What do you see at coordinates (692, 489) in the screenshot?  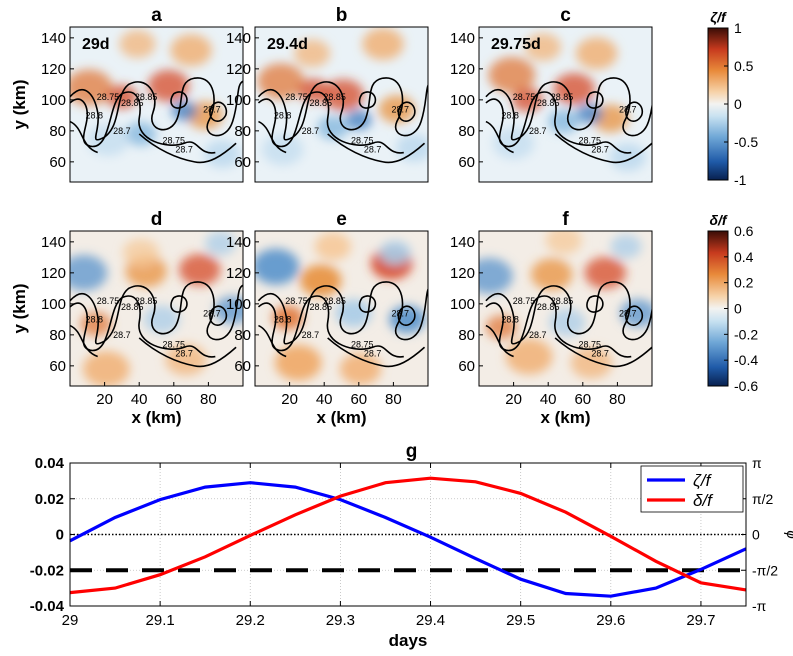 I see `legend: ζ/fδ/f` at bounding box center [692, 489].